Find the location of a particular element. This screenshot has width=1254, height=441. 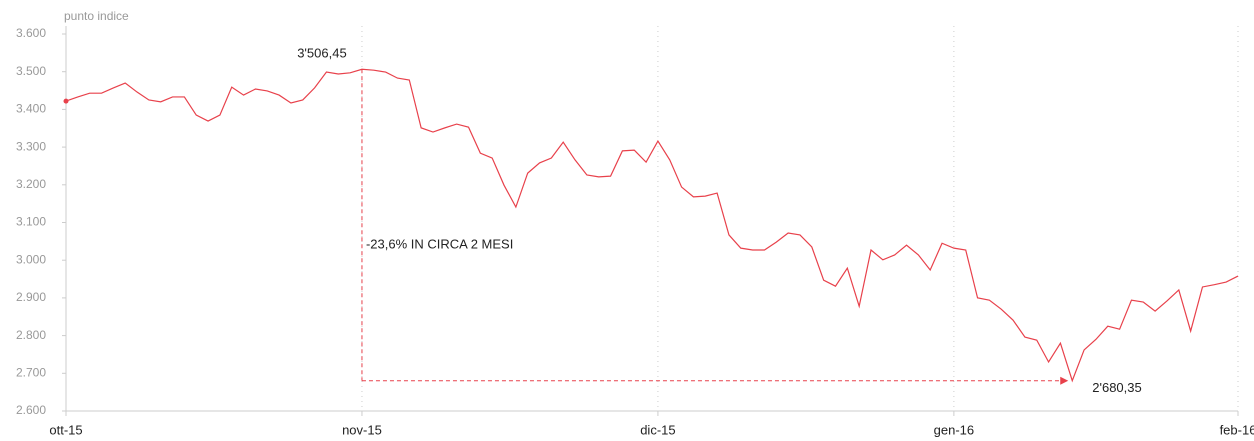

y-tick-label: 2.800 is located at coordinates (31, 335).